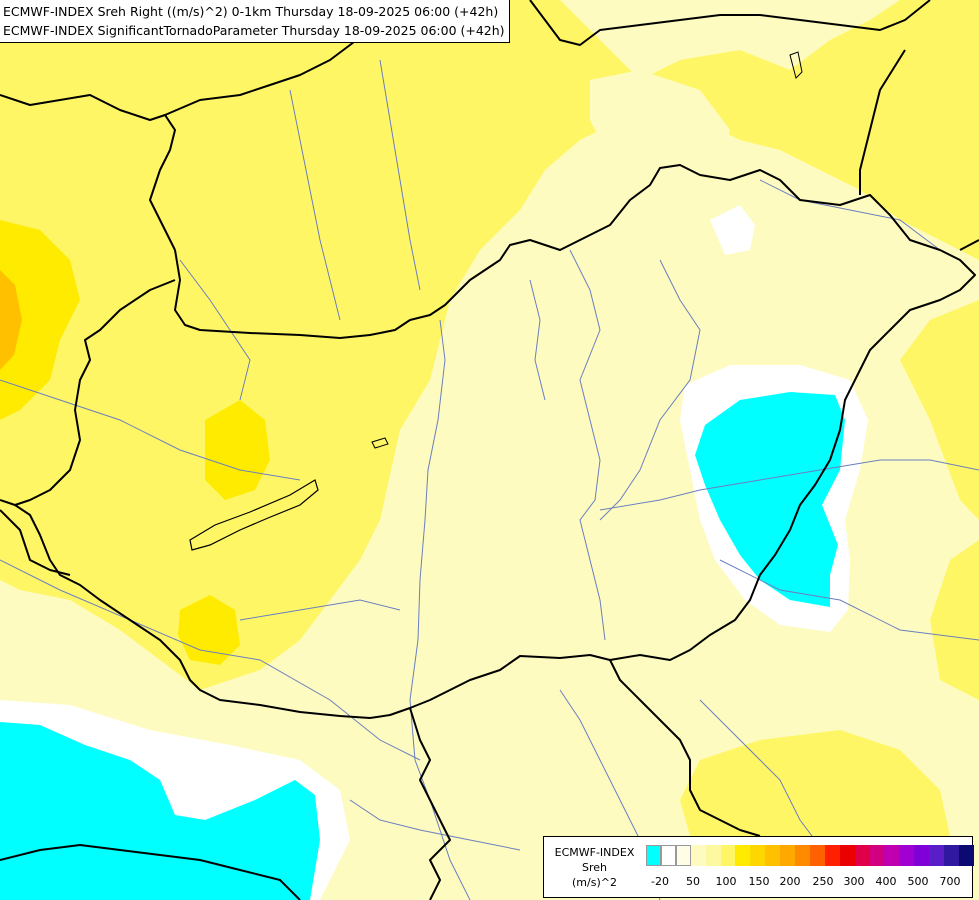 The width and height of the screenshot is (979, 900). Describe the element at coordinates (854, 881) in the screenshot. I see `legend-tick-label: 300` at that location.